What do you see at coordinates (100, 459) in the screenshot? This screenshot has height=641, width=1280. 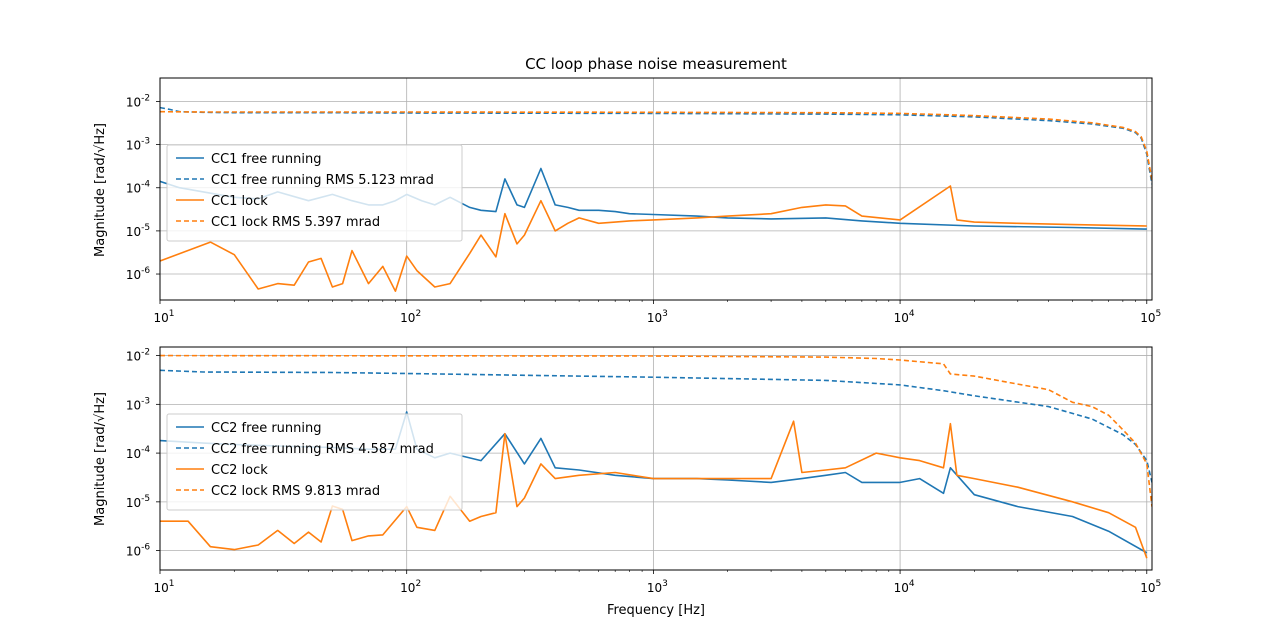 I see `y-axis-label-bottom: Magnitude [rad/√Hz]` at bounding box center [100, 459].